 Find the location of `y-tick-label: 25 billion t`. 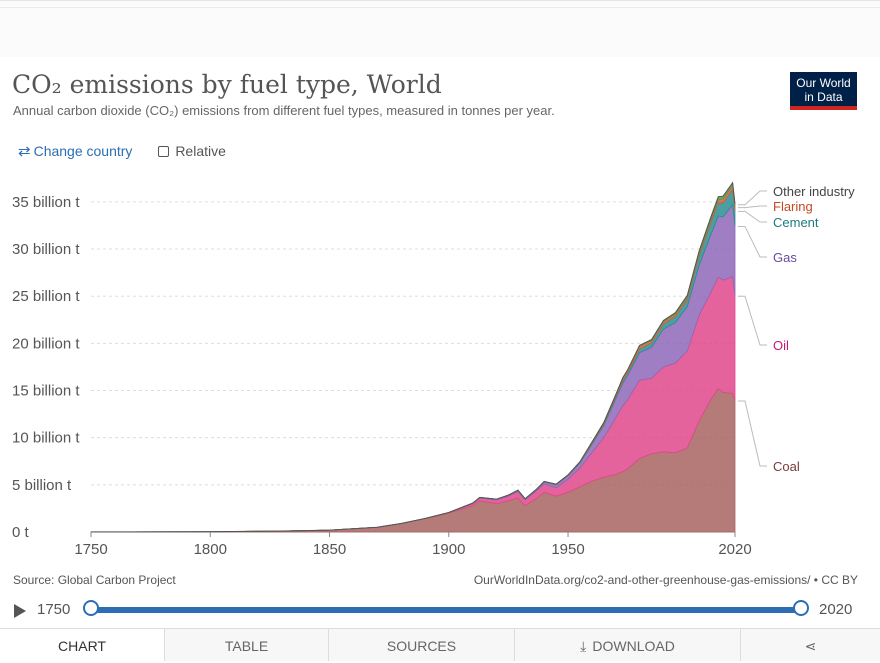

y-tick-label: 25 billion t is located at coordinates (46, 296).